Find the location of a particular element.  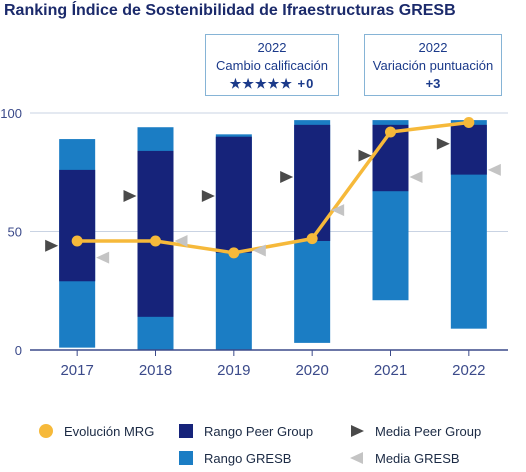

legend-item: Rango GRESB is located at coordinates (234, 458).